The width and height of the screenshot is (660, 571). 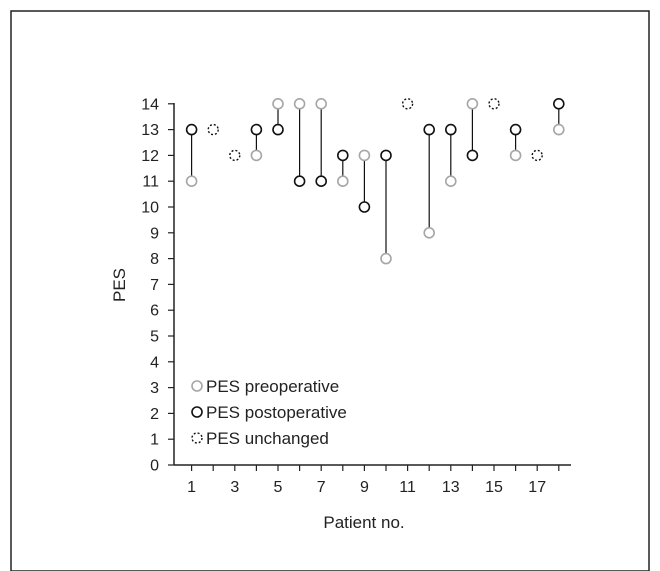 I want to click on y-tick-label: 2, so click(x=154, y=414).